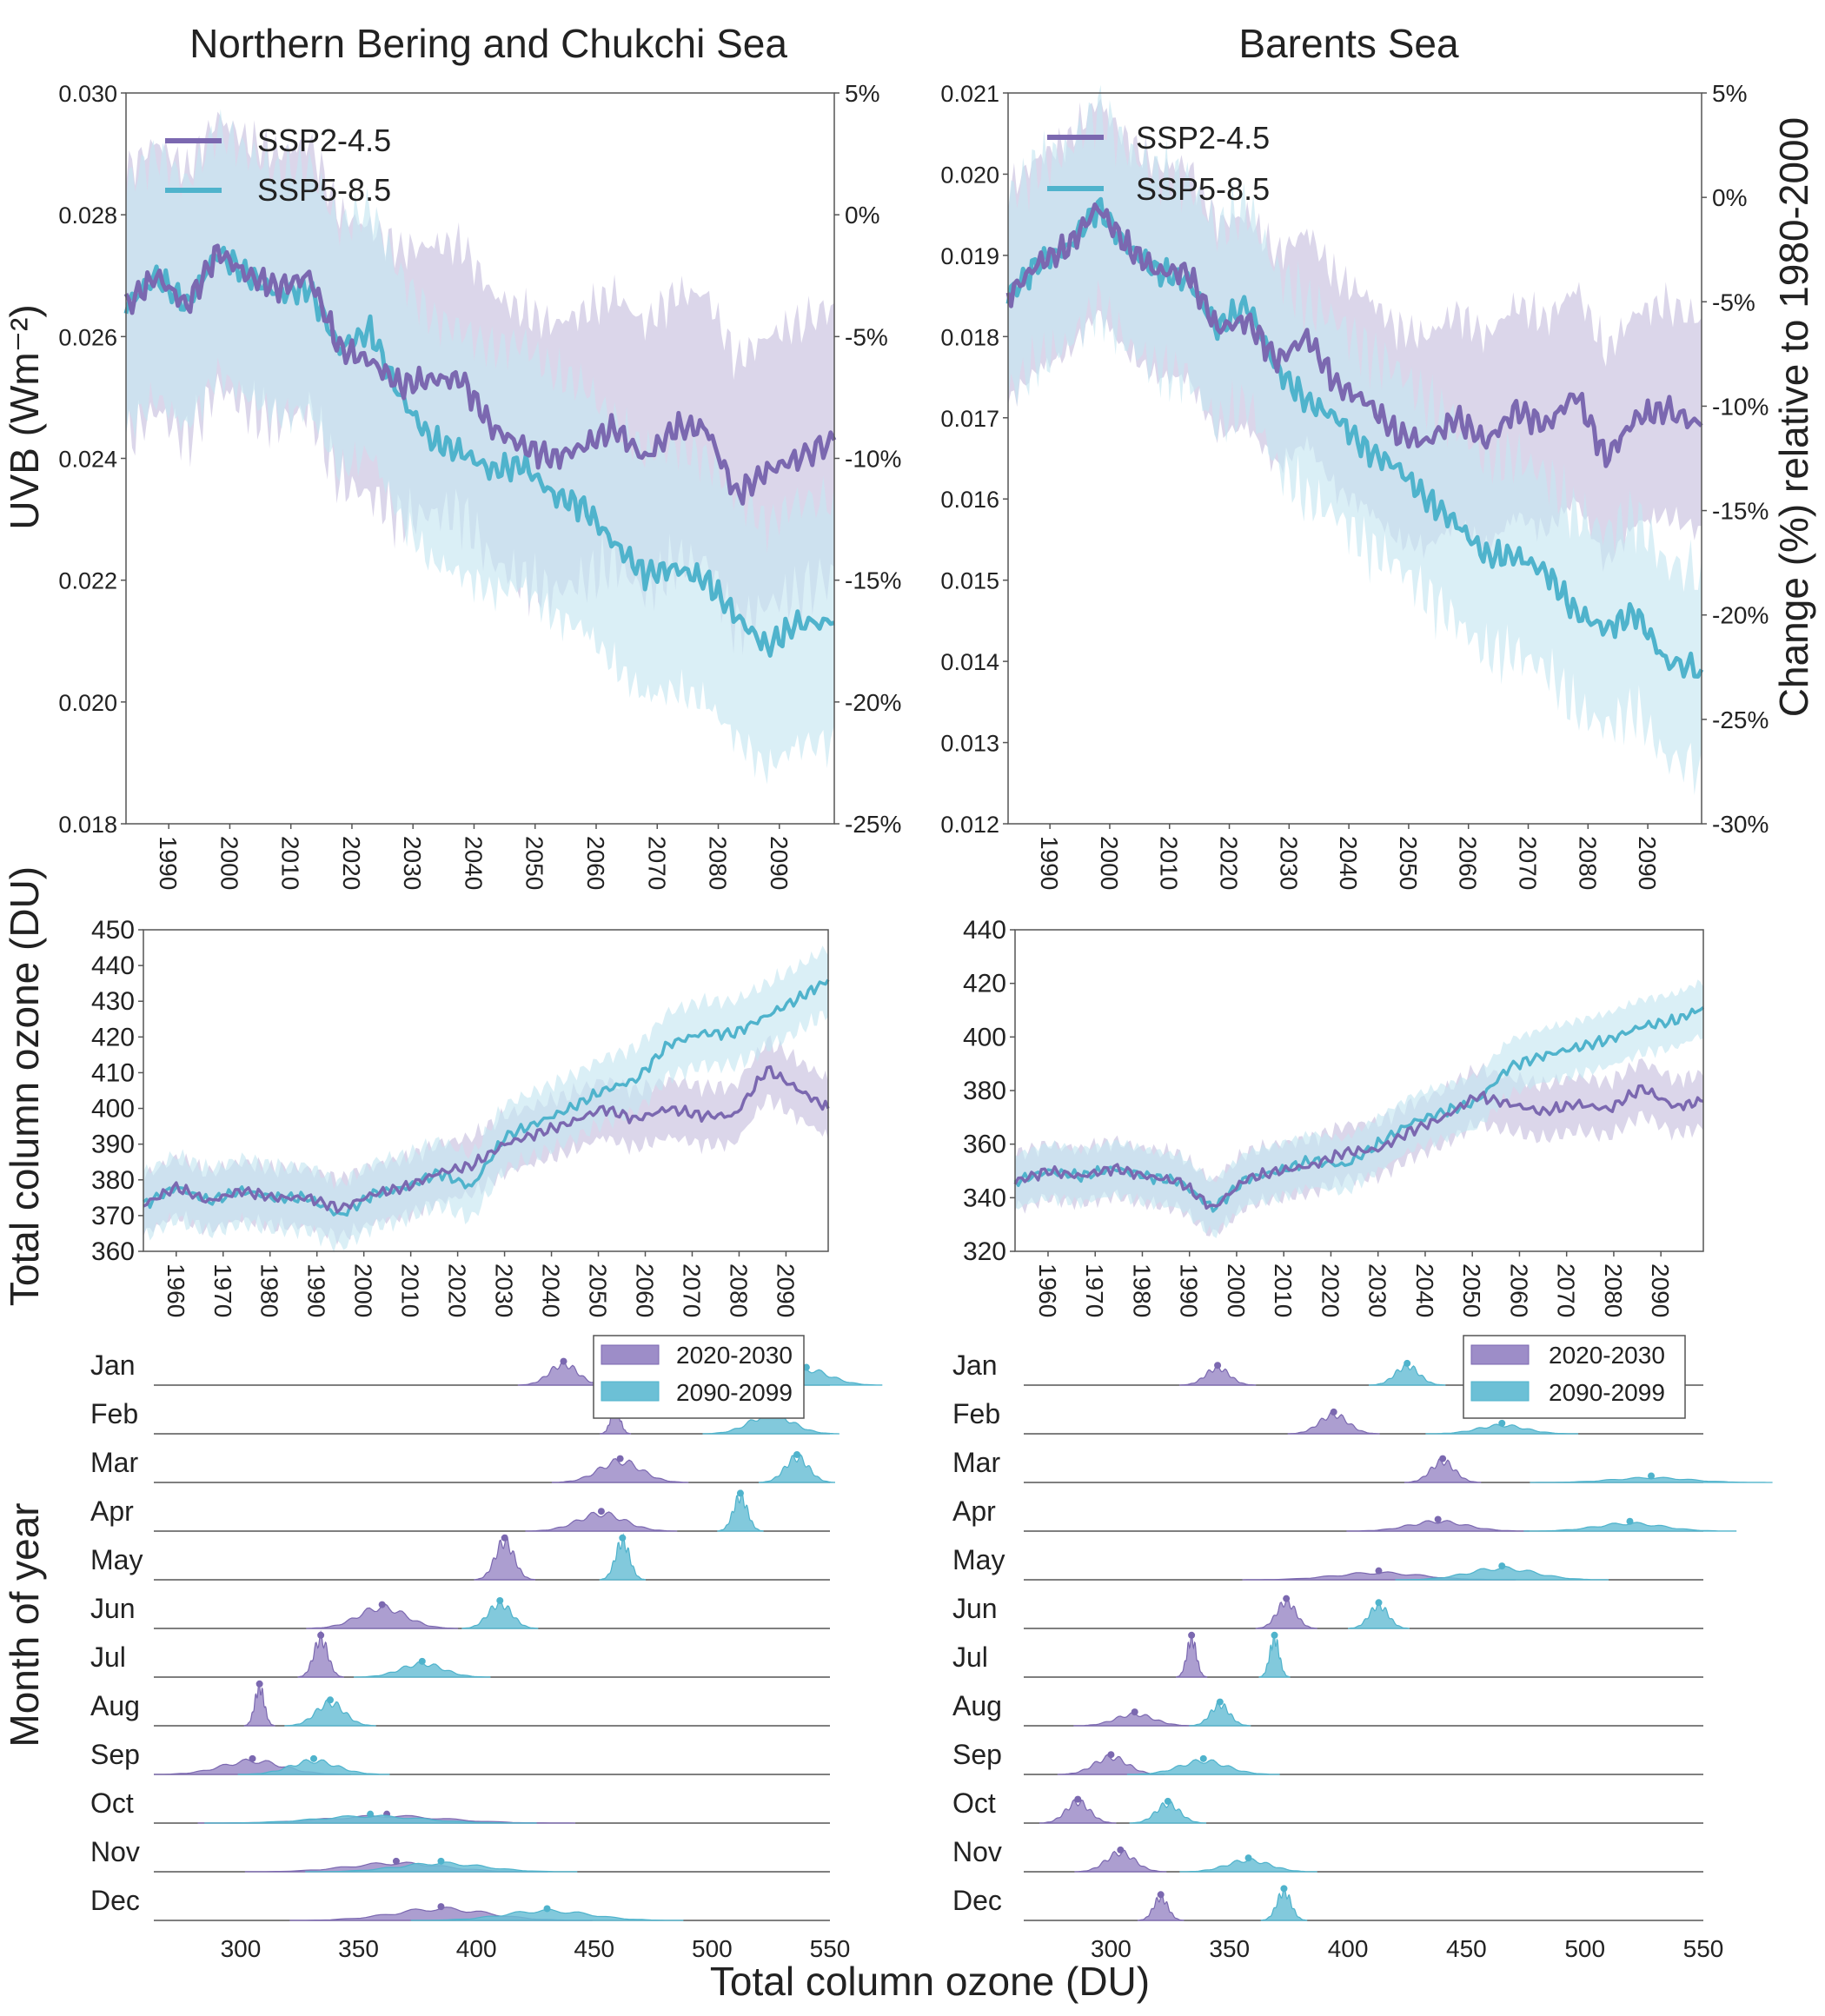 The image size is (1825, 2016). What do you see at coordinates (620, 1470) in the screenshot?
I see `ridge-2020-2030-mar` at bounding box center [620, 1470].